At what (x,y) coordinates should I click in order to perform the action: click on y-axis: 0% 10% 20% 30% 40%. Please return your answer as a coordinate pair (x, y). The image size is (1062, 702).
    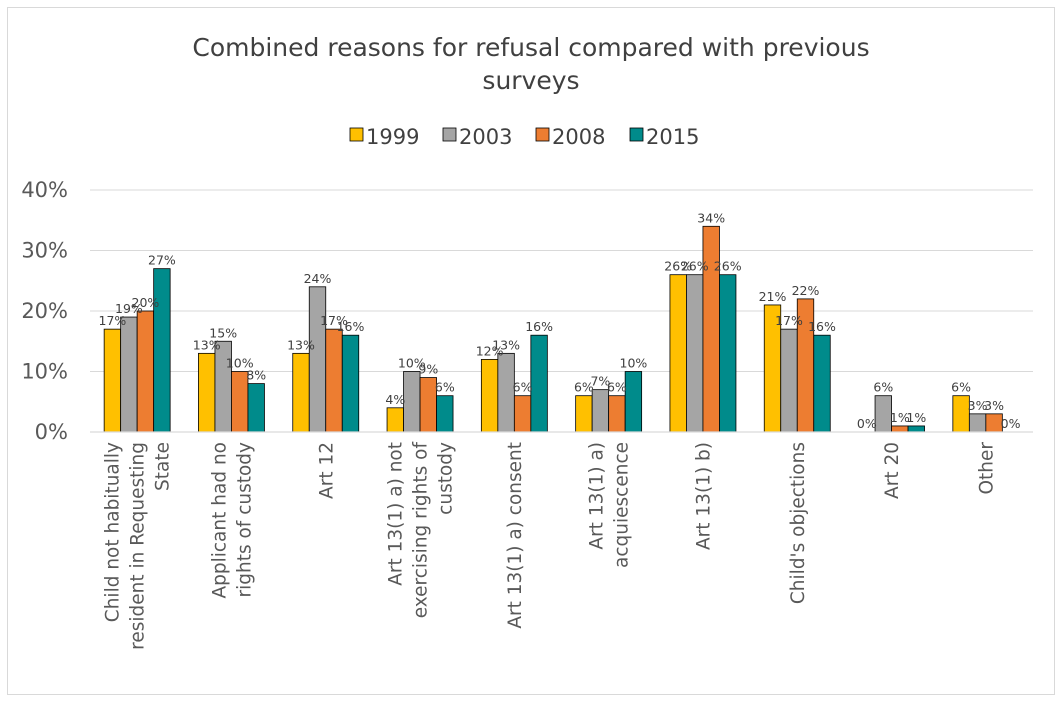
    Looking at the image, I should click on (44, 311).